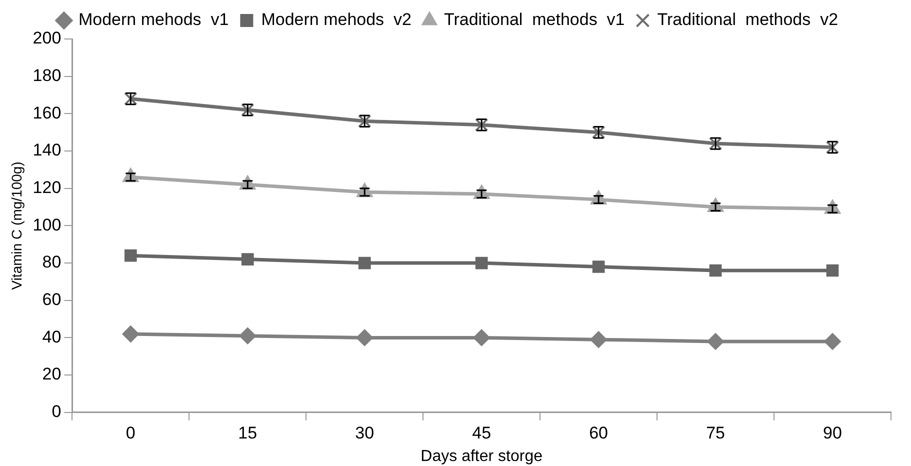 The height and width of the screenshot is (466, 911). I want to click on y-axis-title: Vitamin C (mg/100g), so click(16, 226).